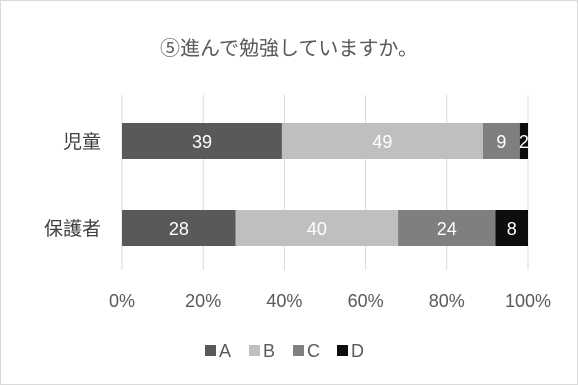  I want to click on x-tick-label: 40%, so click(284, 301).